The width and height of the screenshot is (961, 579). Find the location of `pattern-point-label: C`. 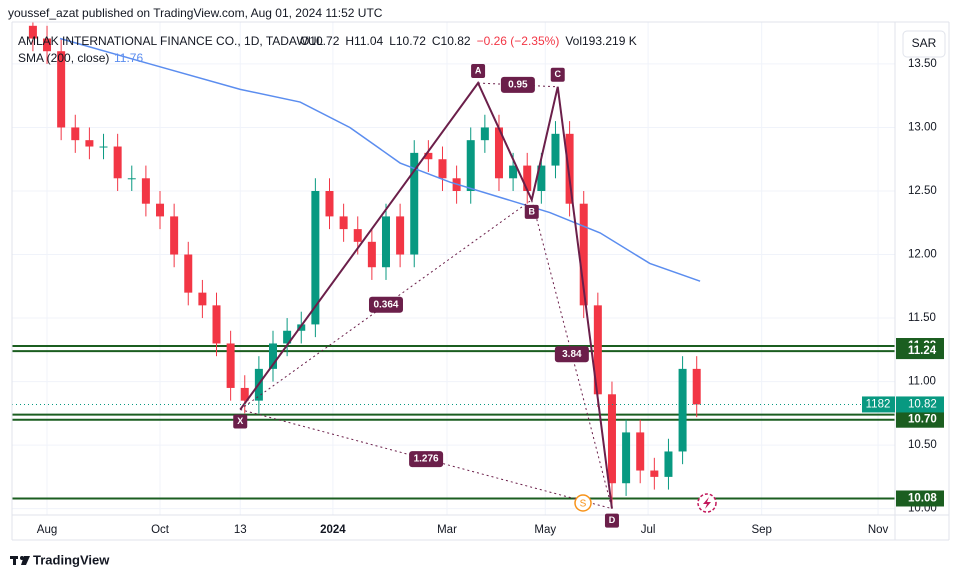

pattern-point-label: C is located at coordinates (557, 74).